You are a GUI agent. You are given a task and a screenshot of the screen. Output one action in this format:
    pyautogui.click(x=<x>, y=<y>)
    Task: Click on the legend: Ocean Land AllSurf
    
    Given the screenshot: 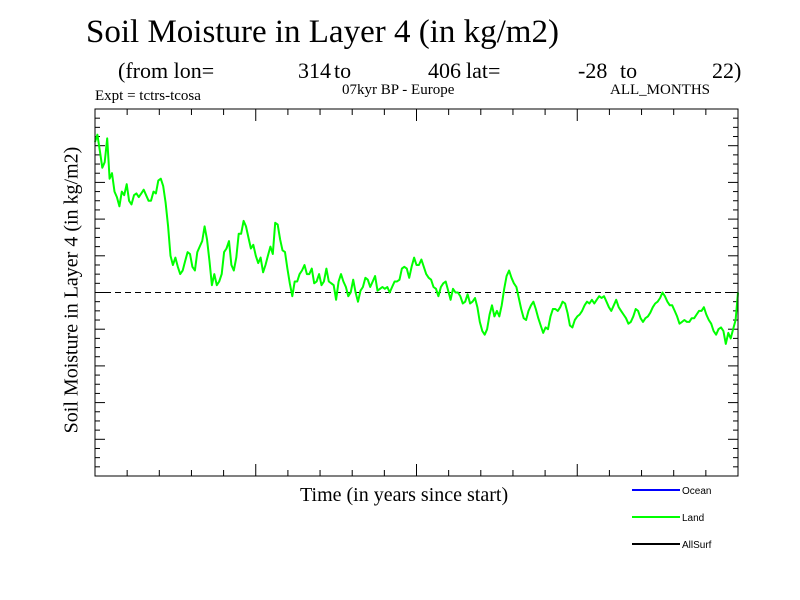 What is the action you would take?
    pyautogui.click(x=672, y=518)
    